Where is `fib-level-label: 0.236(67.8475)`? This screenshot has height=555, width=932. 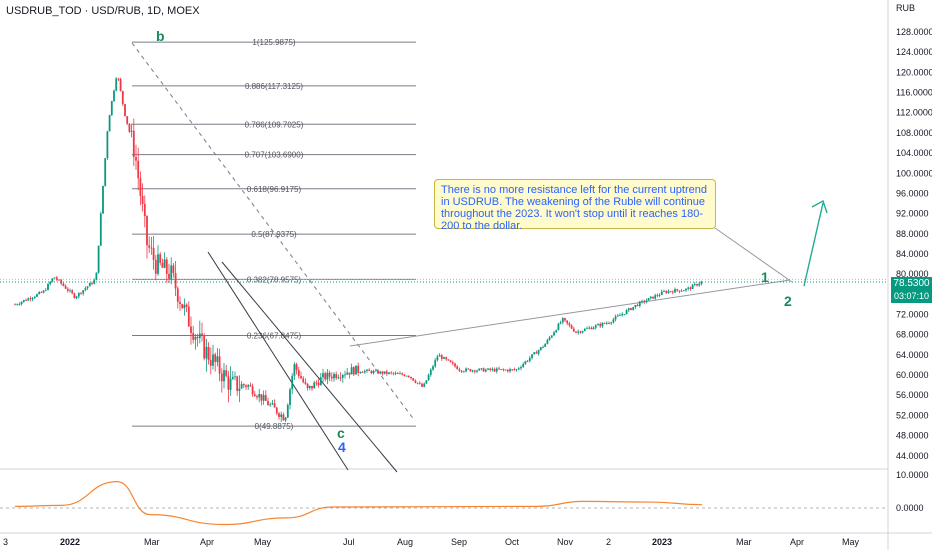 fib-level-label: 0.236(67.8475) is located at coordinates (274, 335).